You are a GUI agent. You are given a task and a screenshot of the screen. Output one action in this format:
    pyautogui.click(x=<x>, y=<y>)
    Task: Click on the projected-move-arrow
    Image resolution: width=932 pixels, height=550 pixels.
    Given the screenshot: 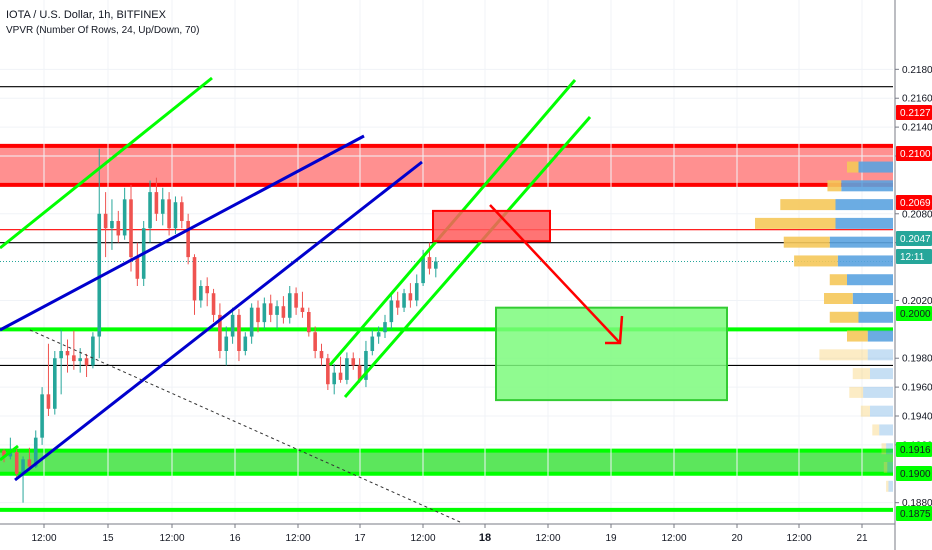 What is the action you would take?
    pyautogui.click(x=555, y=274)
    